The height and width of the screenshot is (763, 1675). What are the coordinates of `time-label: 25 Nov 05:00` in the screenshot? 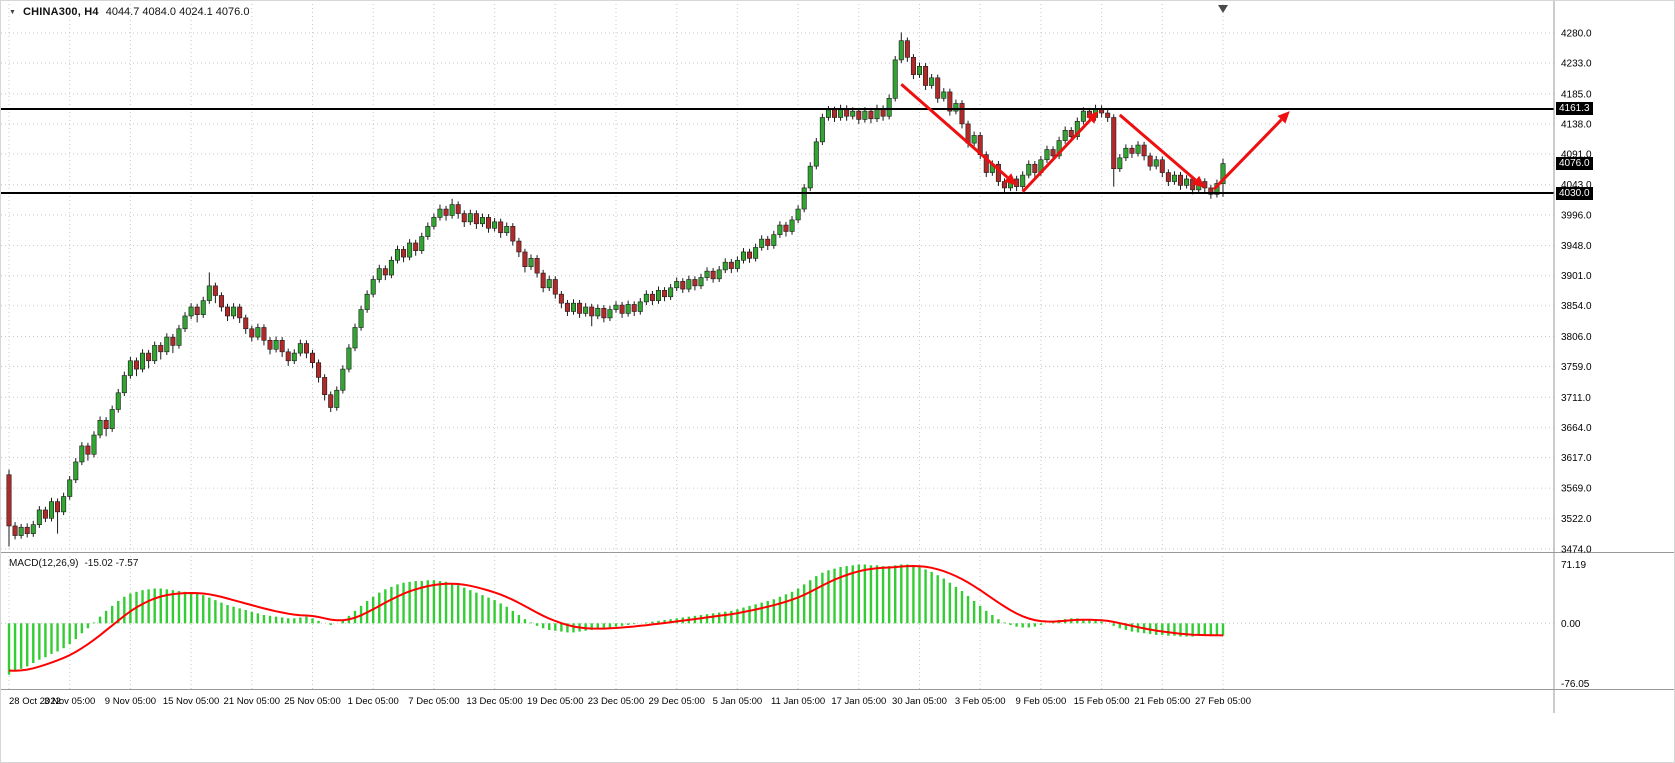 It's located at (312, 701).